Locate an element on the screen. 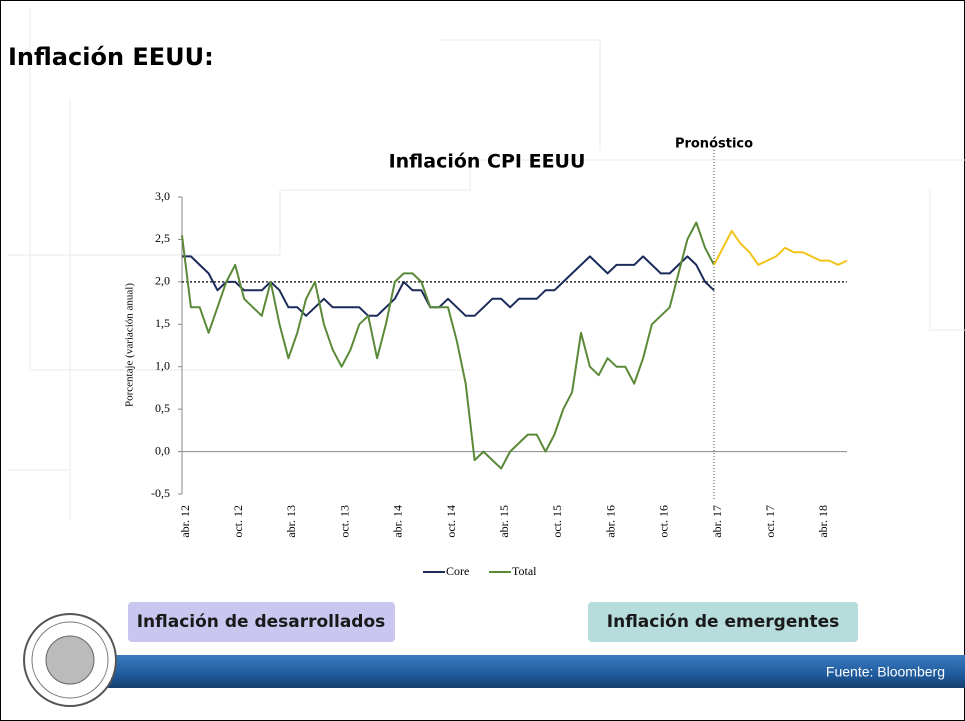 This screenshot has width=965, height=721. x-tick-label: oct. 14 is located at coordinates (451, 521).